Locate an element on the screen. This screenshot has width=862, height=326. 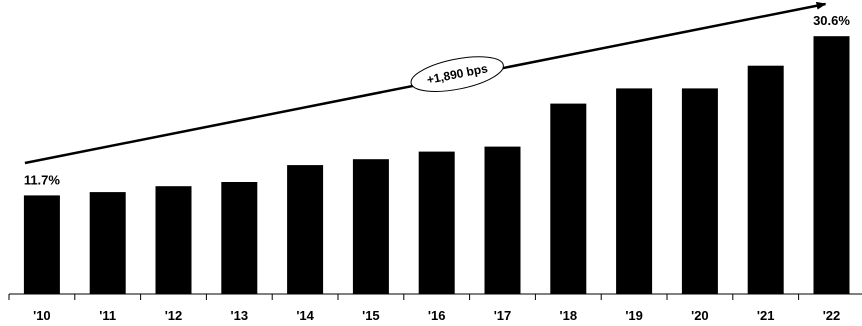
x-tick-label-8: '18 is located at coordinates (569, 315).